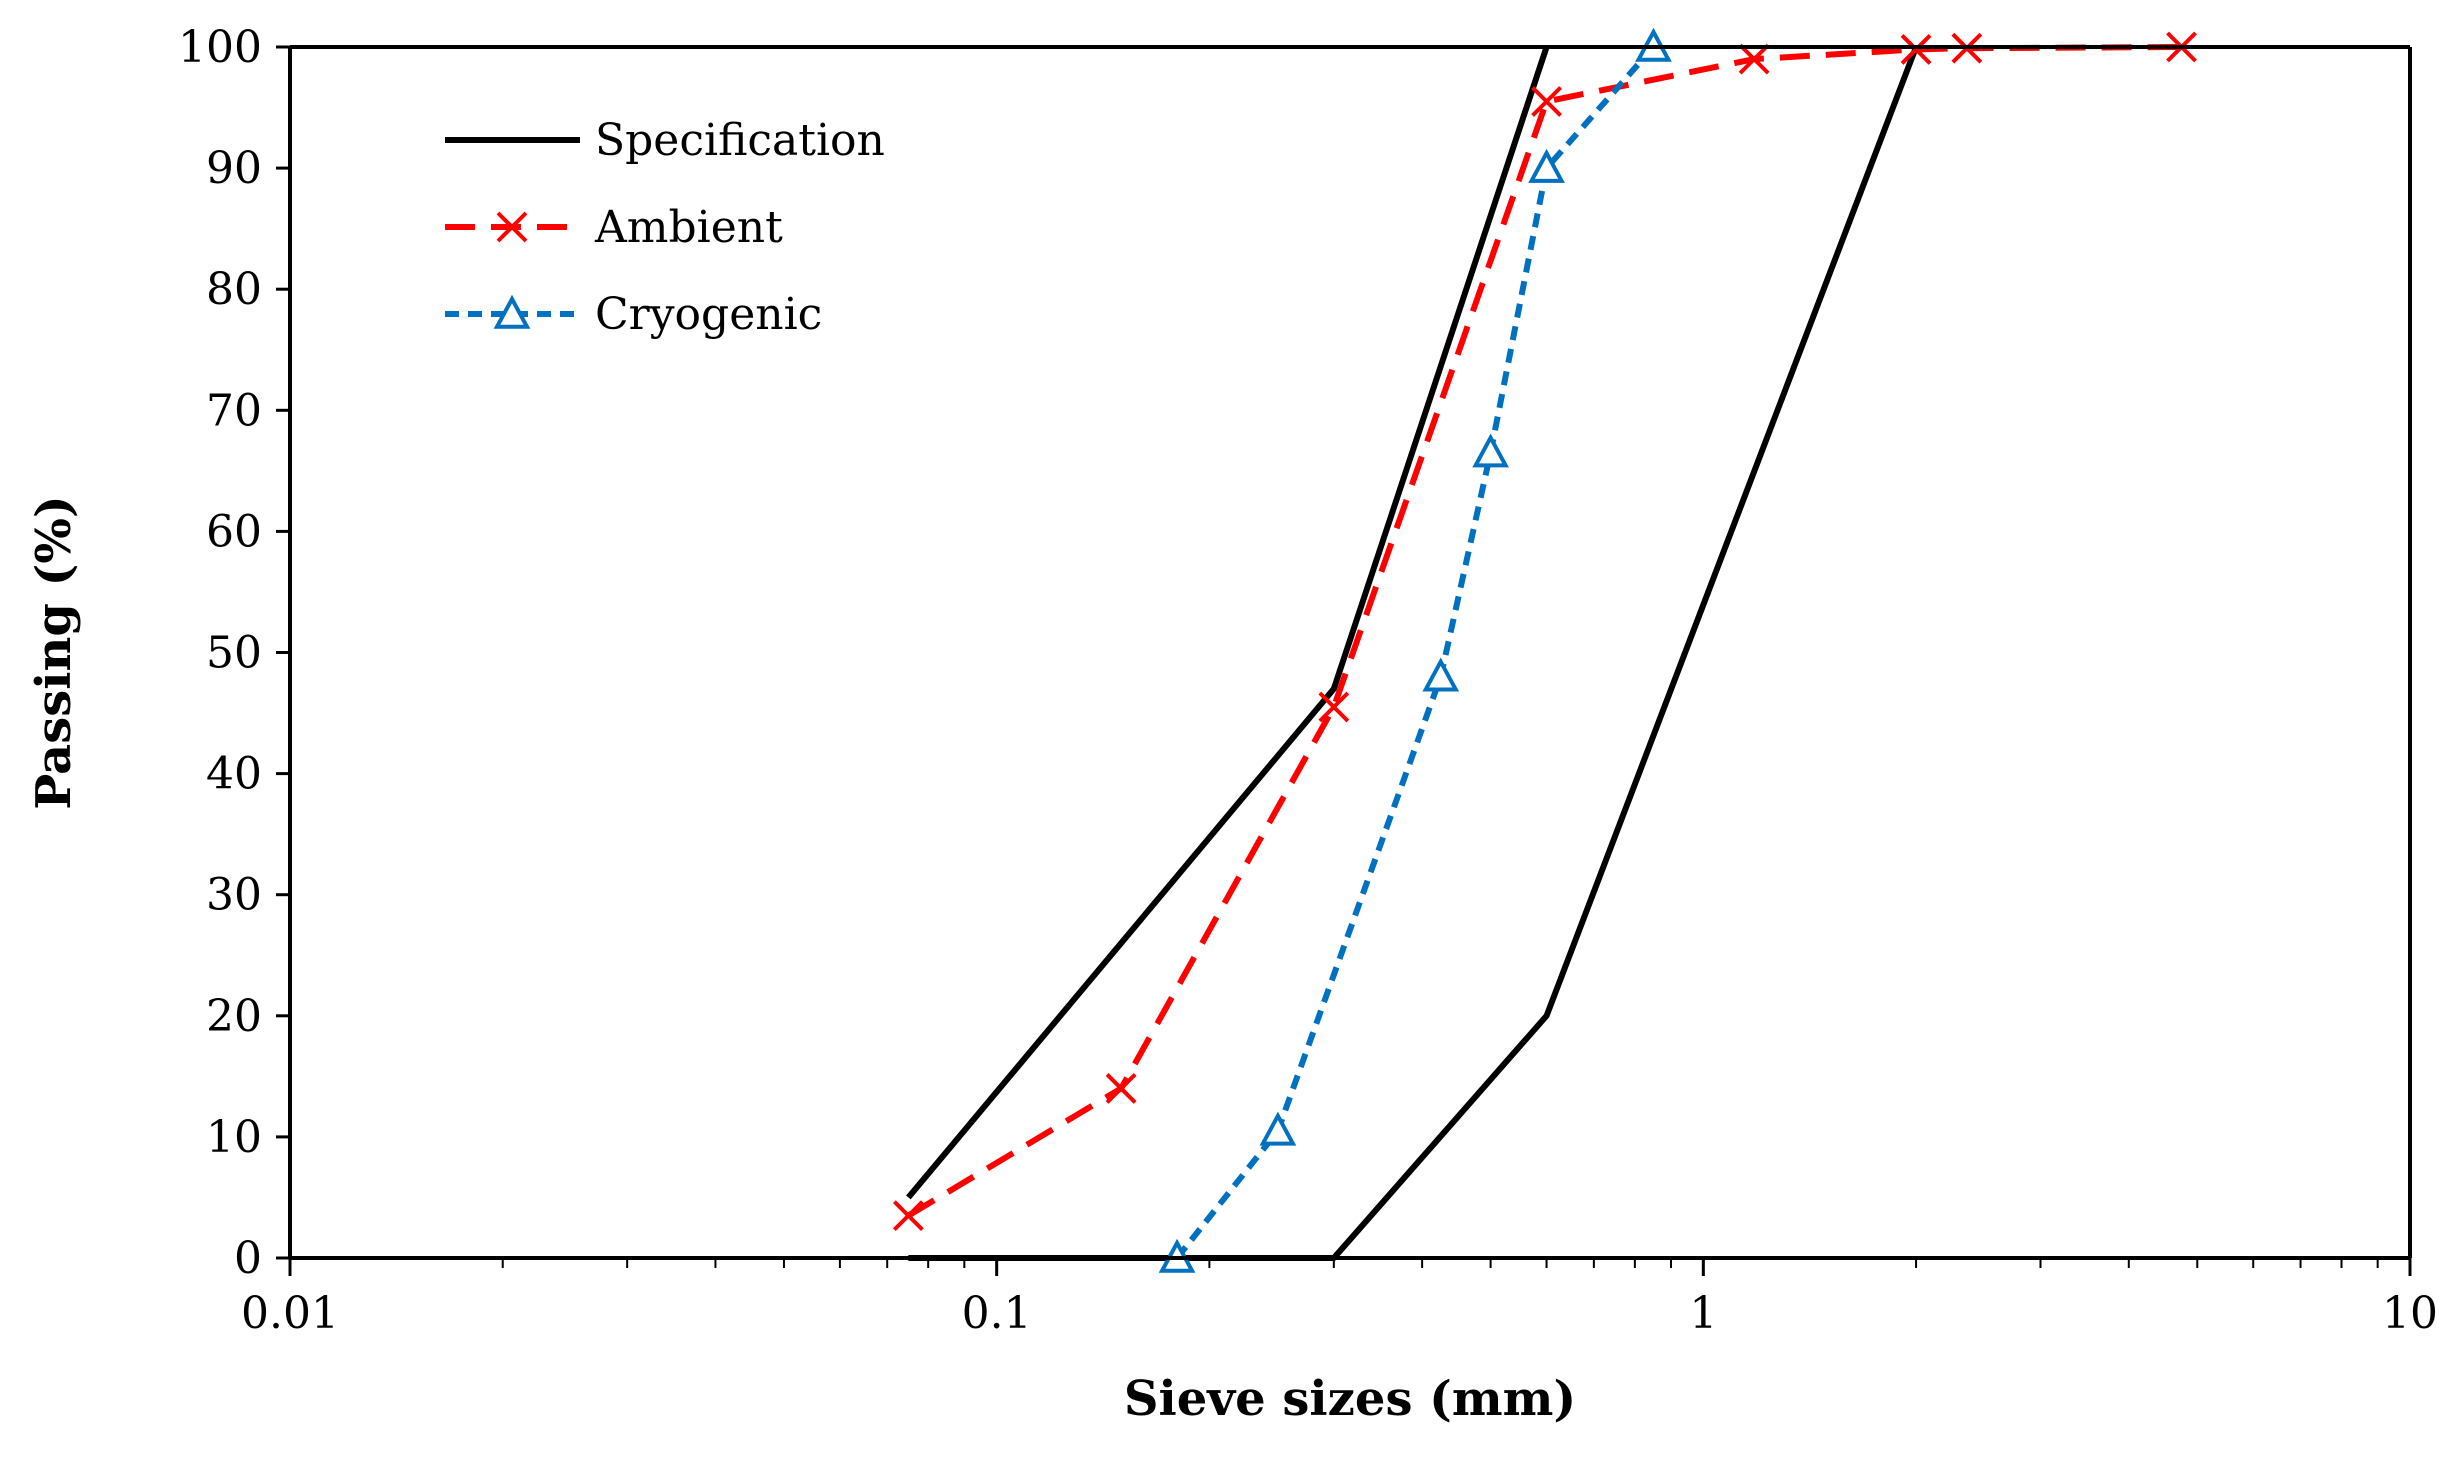 This screenshot has height=1475, width=2459. What do you see at coordinates (997, 1313) in the screenshot?
I see `x-tick-label: 0.1` at bounding box center [997, 1313].